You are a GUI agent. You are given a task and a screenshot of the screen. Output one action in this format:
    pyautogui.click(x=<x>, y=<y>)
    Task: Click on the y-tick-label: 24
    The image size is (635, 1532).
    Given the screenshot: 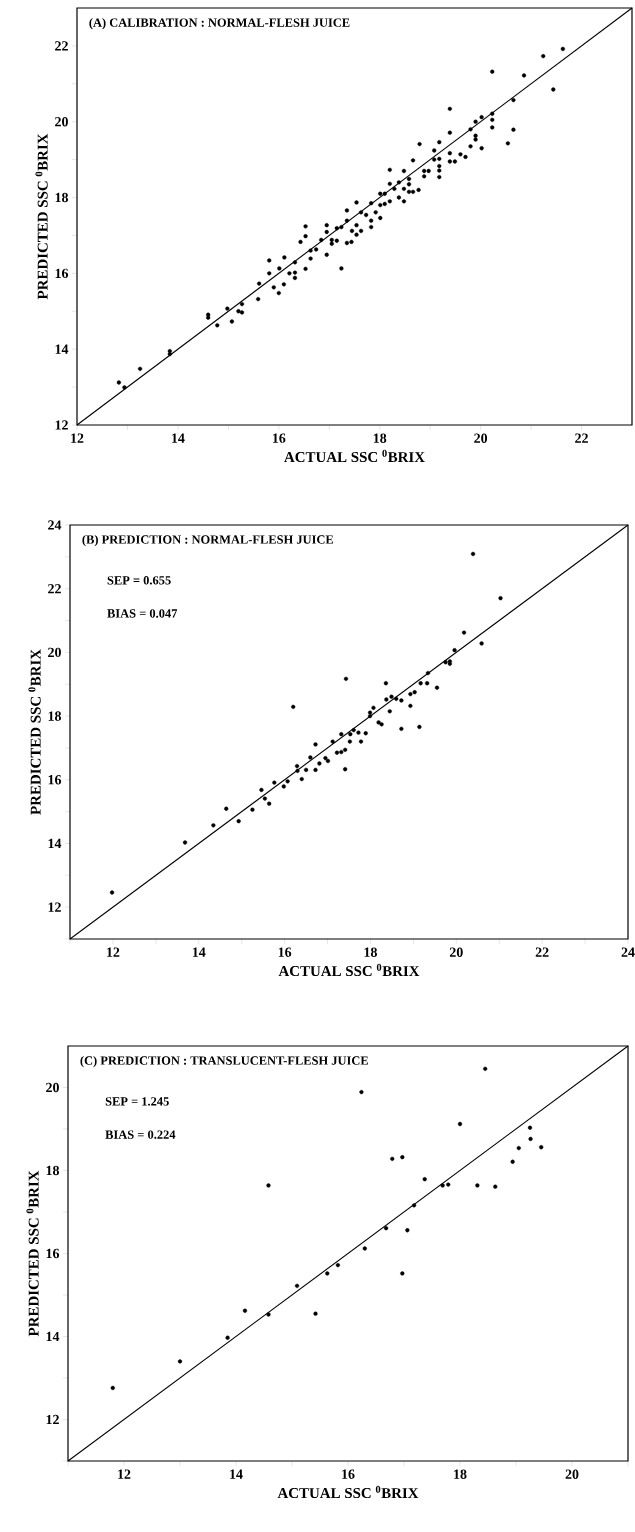 What is the action you would take?
    pyautogui.click(x=55, y=525)
    